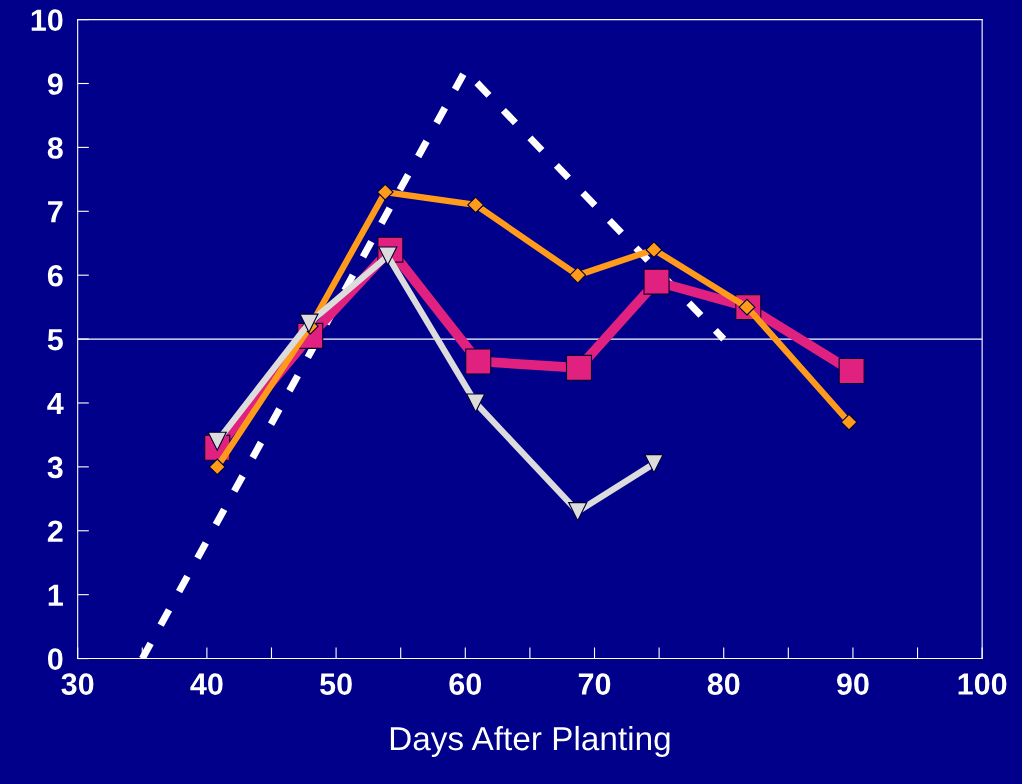  Describe the element at coordinates (55, 148) in the screenshot. I see `y-tick-label: 8` at that location.